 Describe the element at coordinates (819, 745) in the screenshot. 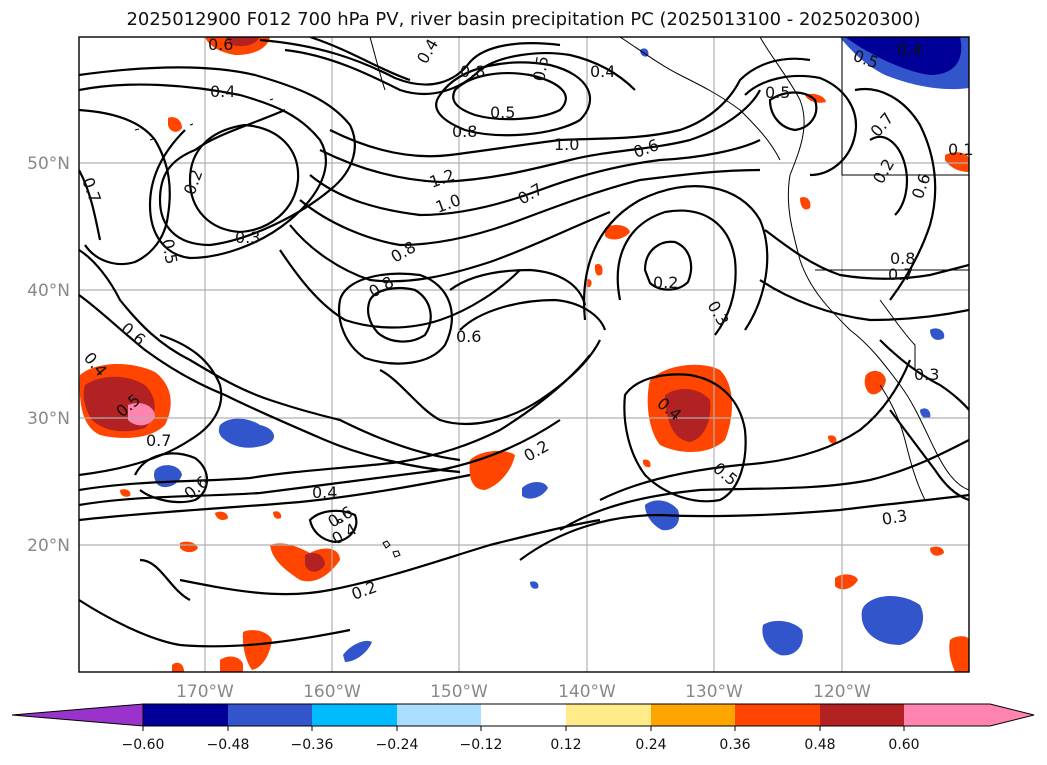

I see `colorbar-tick-label: 0.48` at that location.